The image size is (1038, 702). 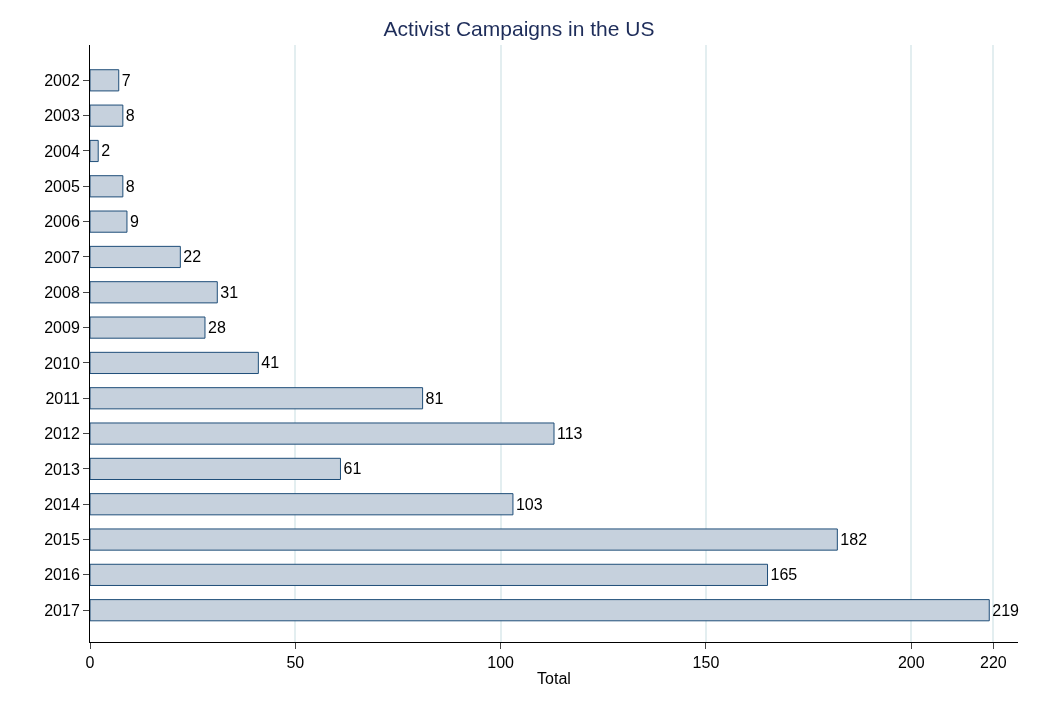 I want to click on data-label: 9, so click(x=134, y=222).